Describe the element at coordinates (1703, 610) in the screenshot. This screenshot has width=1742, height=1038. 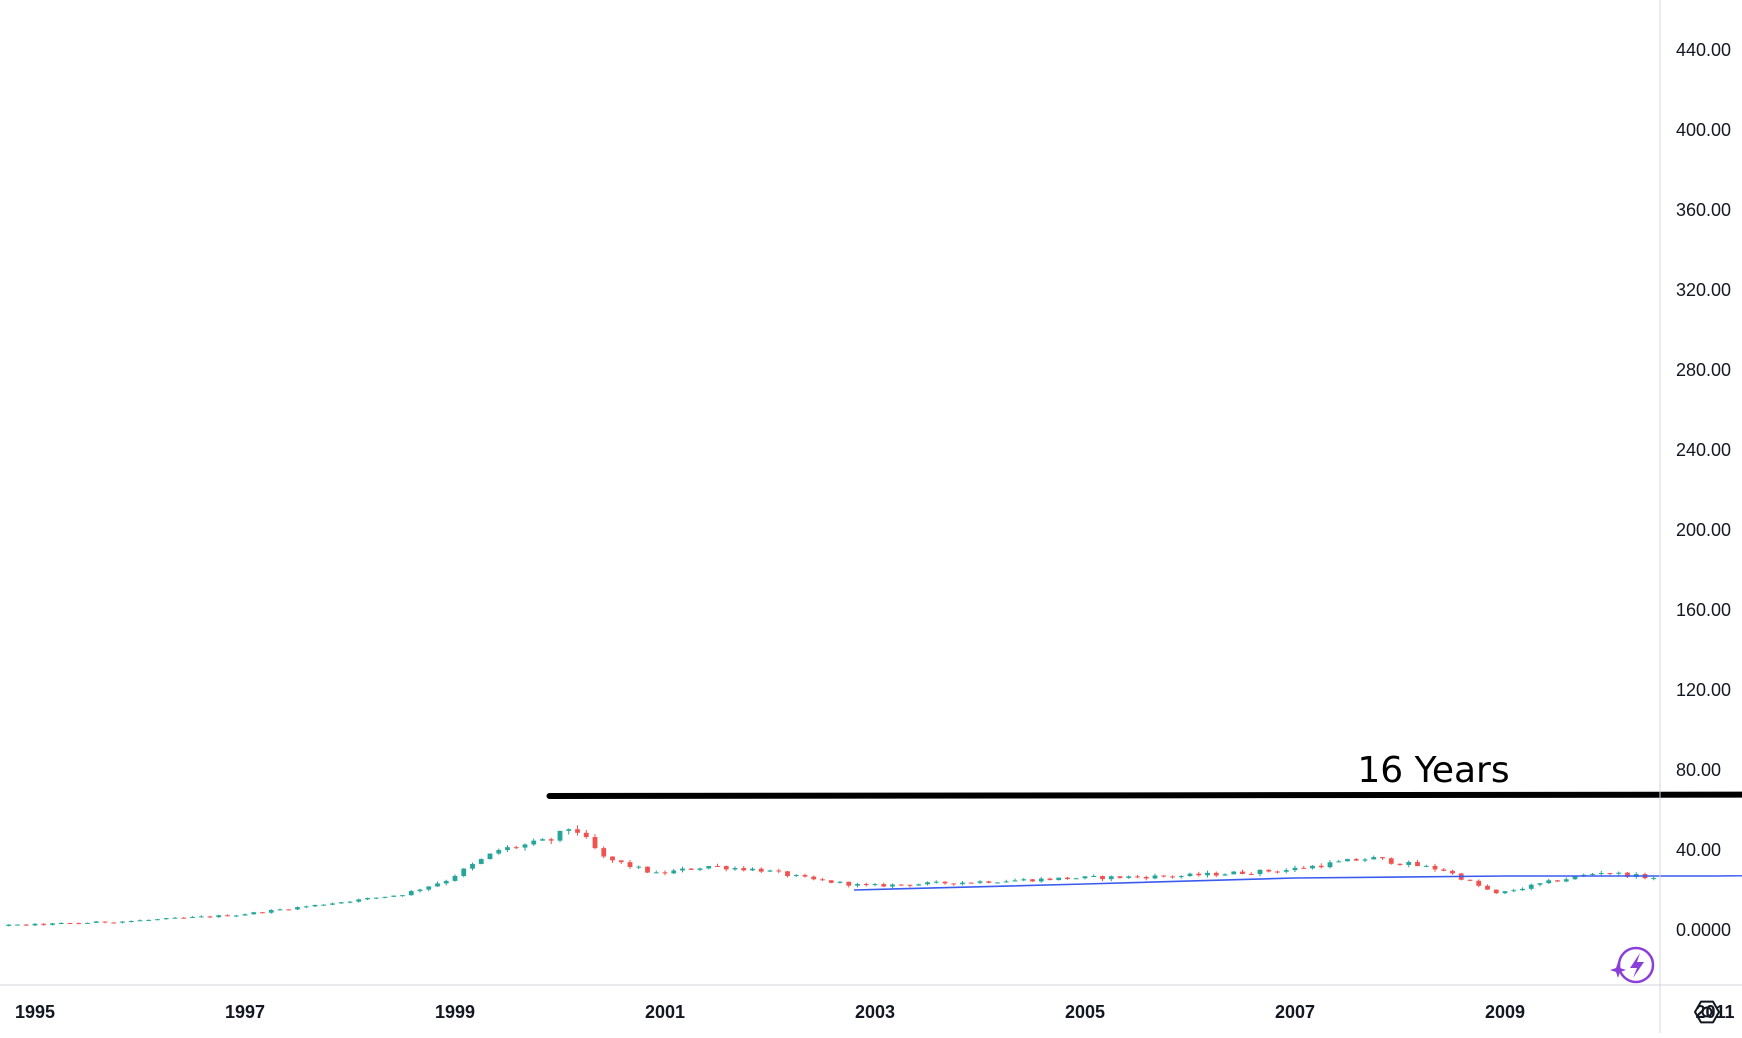
I see `y-tick-label: 160.00` at that location.